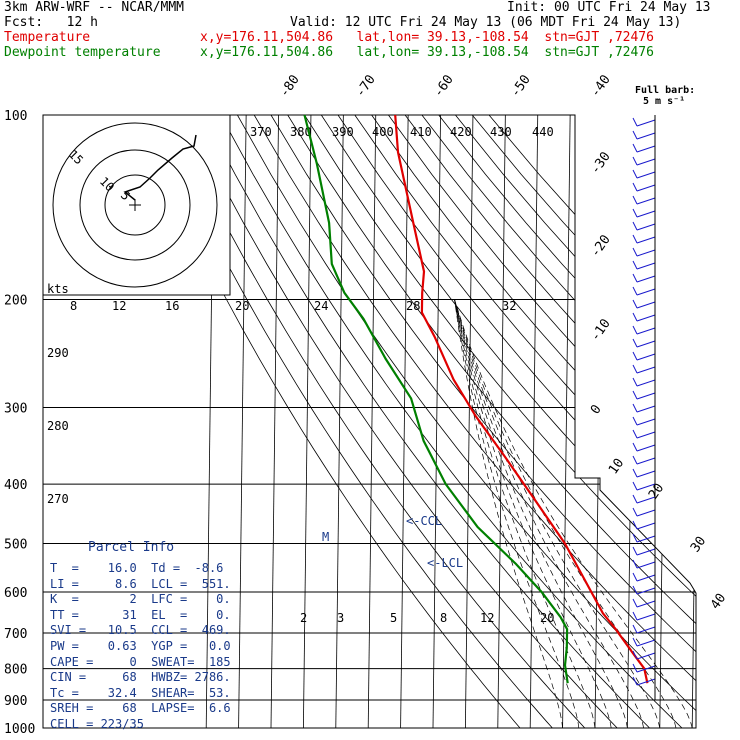  I want to click on parcel-info-row: LI = 8.6 LCL = 551., so click(140, 583).